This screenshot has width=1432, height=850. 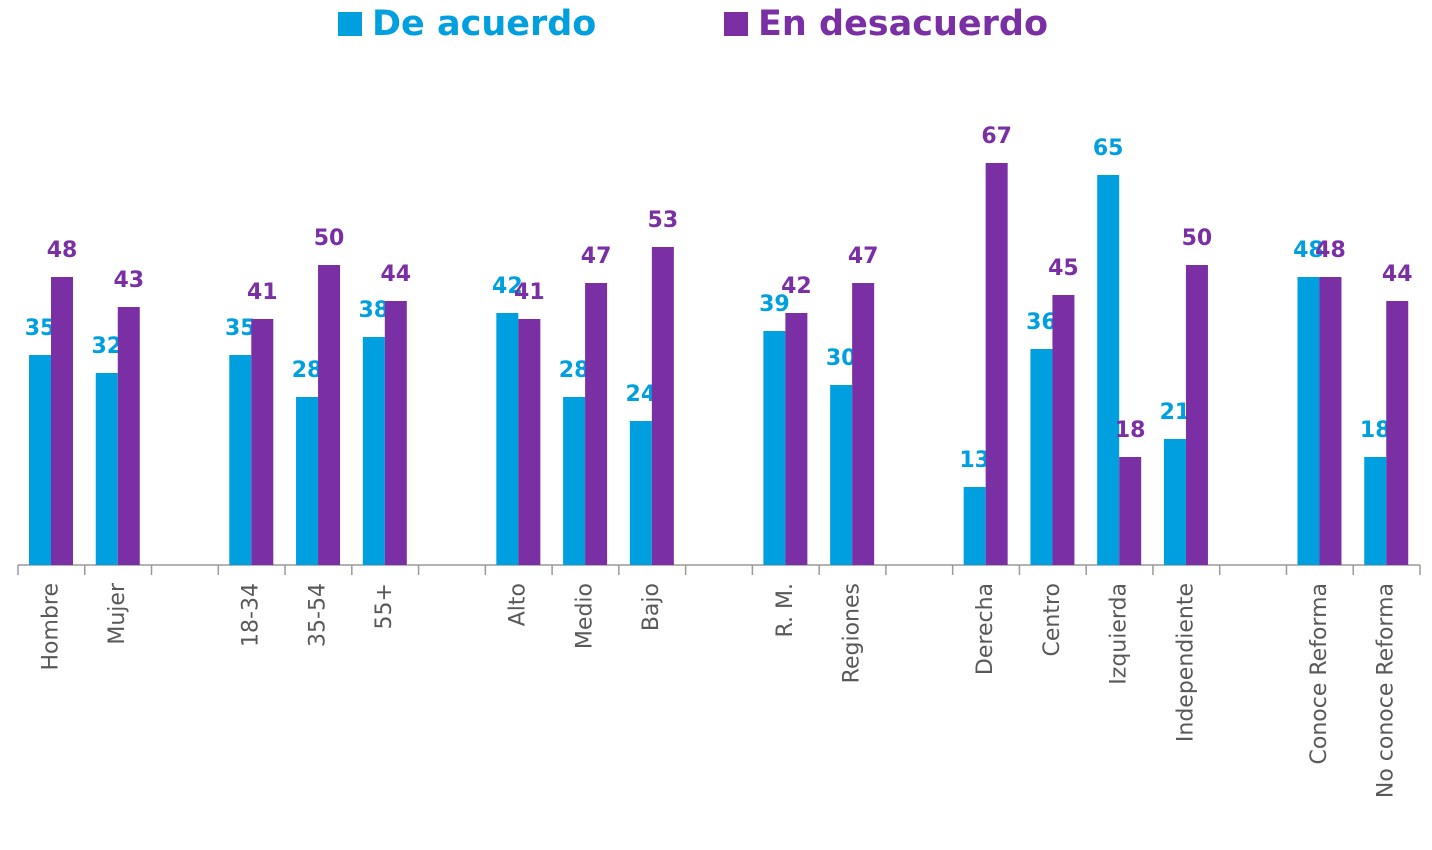 I want to click on x-tick-label: Alto, so click(x=518, y=604).